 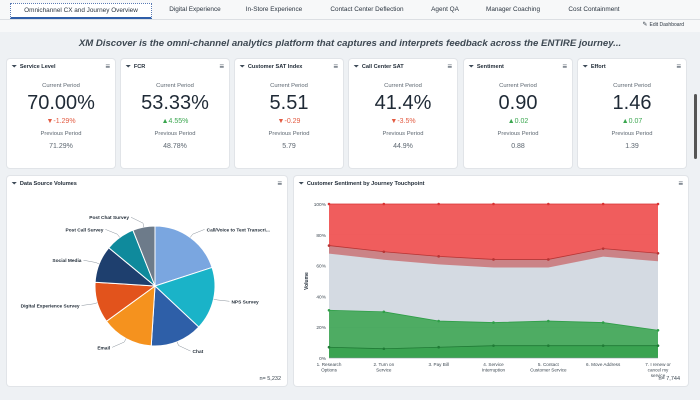 What do you see at coordinates (274, 9) in the screenshot?
I see `tab-in-store-experience: In-Store Experience` at bounding box center [274, 9].